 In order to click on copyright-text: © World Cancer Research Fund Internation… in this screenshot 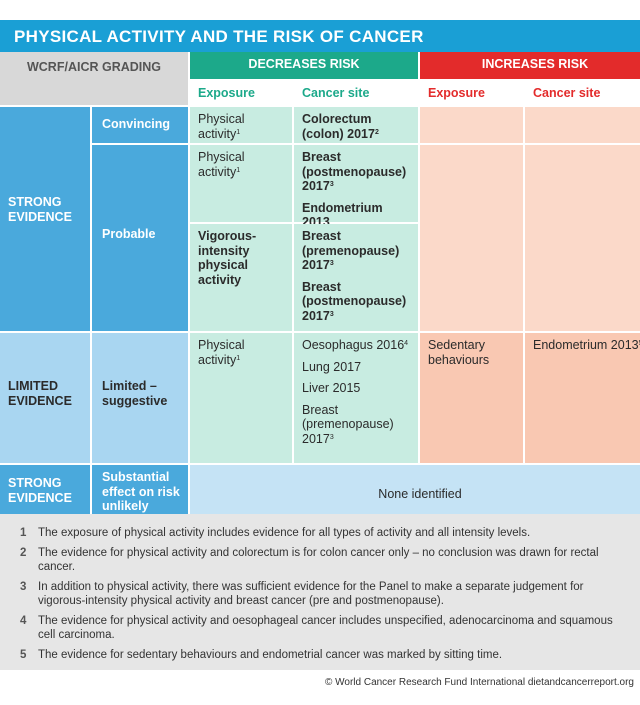, I will do `click(479, 682)`.